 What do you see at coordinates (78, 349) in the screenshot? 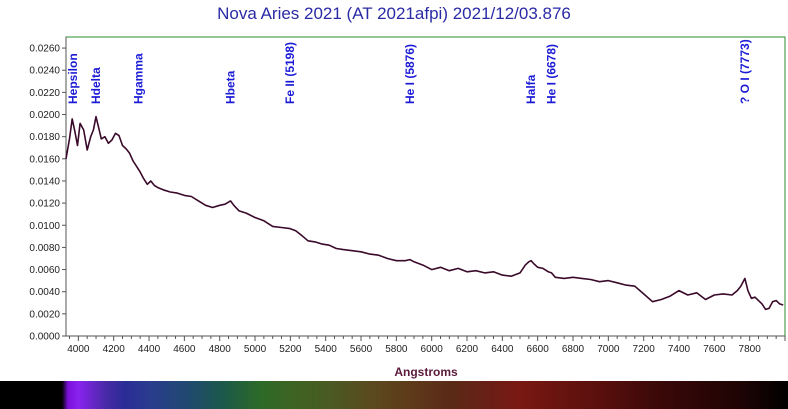
I see `x-tick-label: 4000` at bounding box center [78, 349].